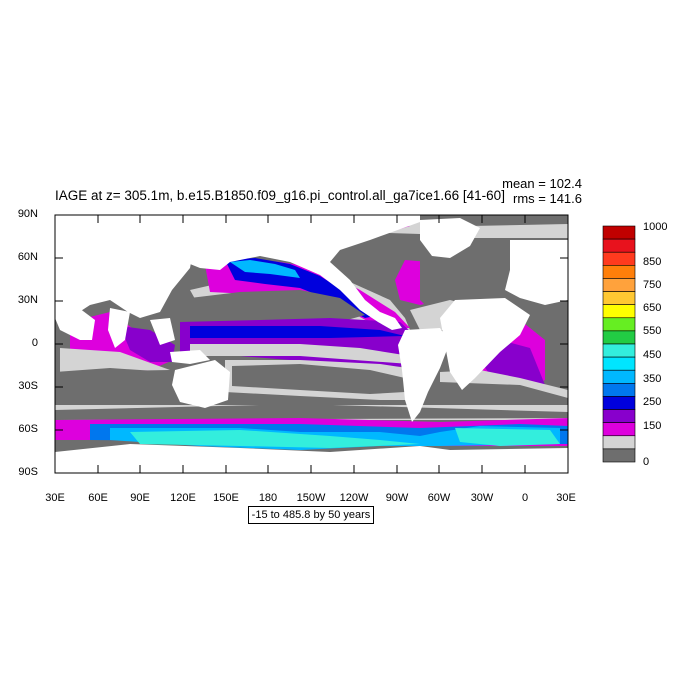 This screenshot has height=700, width=700. I want to click on colorbar-label-550: 550, so click(652, 331).